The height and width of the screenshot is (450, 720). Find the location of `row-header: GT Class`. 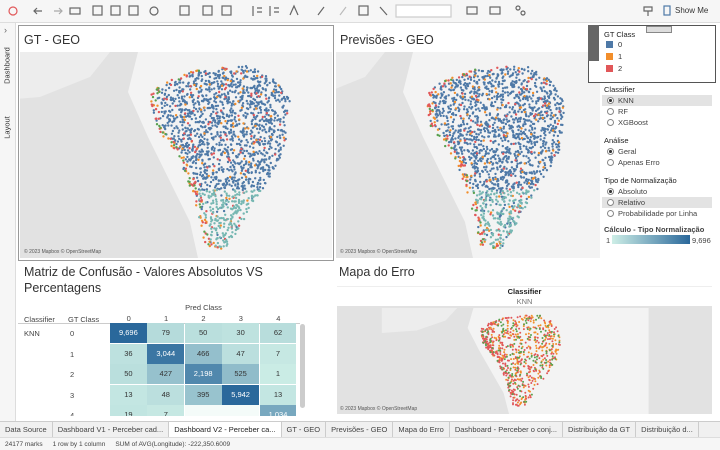

row-header: GT Class is located at coordinates (84, 319).